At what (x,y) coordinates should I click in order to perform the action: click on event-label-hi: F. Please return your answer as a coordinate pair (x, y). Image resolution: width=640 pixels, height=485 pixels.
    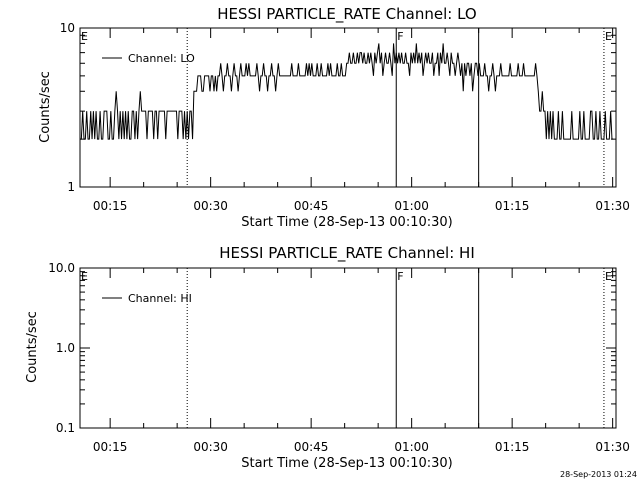
    Looking at the image, I should click on (400, 276).